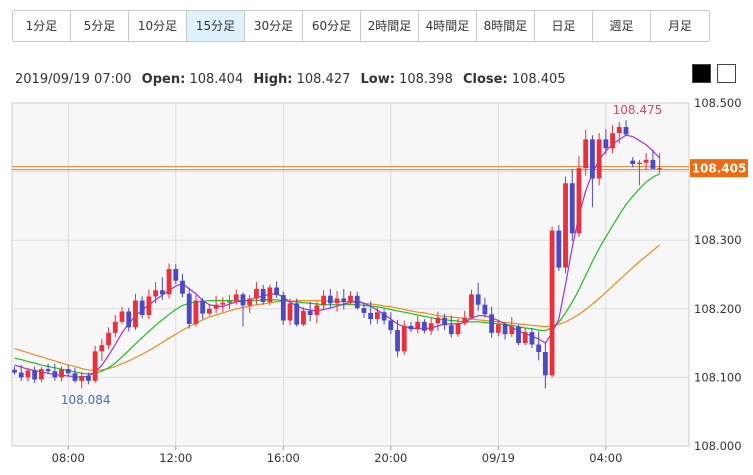 This screenshot has height=475, width=753. What do you see at coordinates (448, 26) in the screenshot?
I see `tab-8: 4時間足` at bounding box center [448, 26].